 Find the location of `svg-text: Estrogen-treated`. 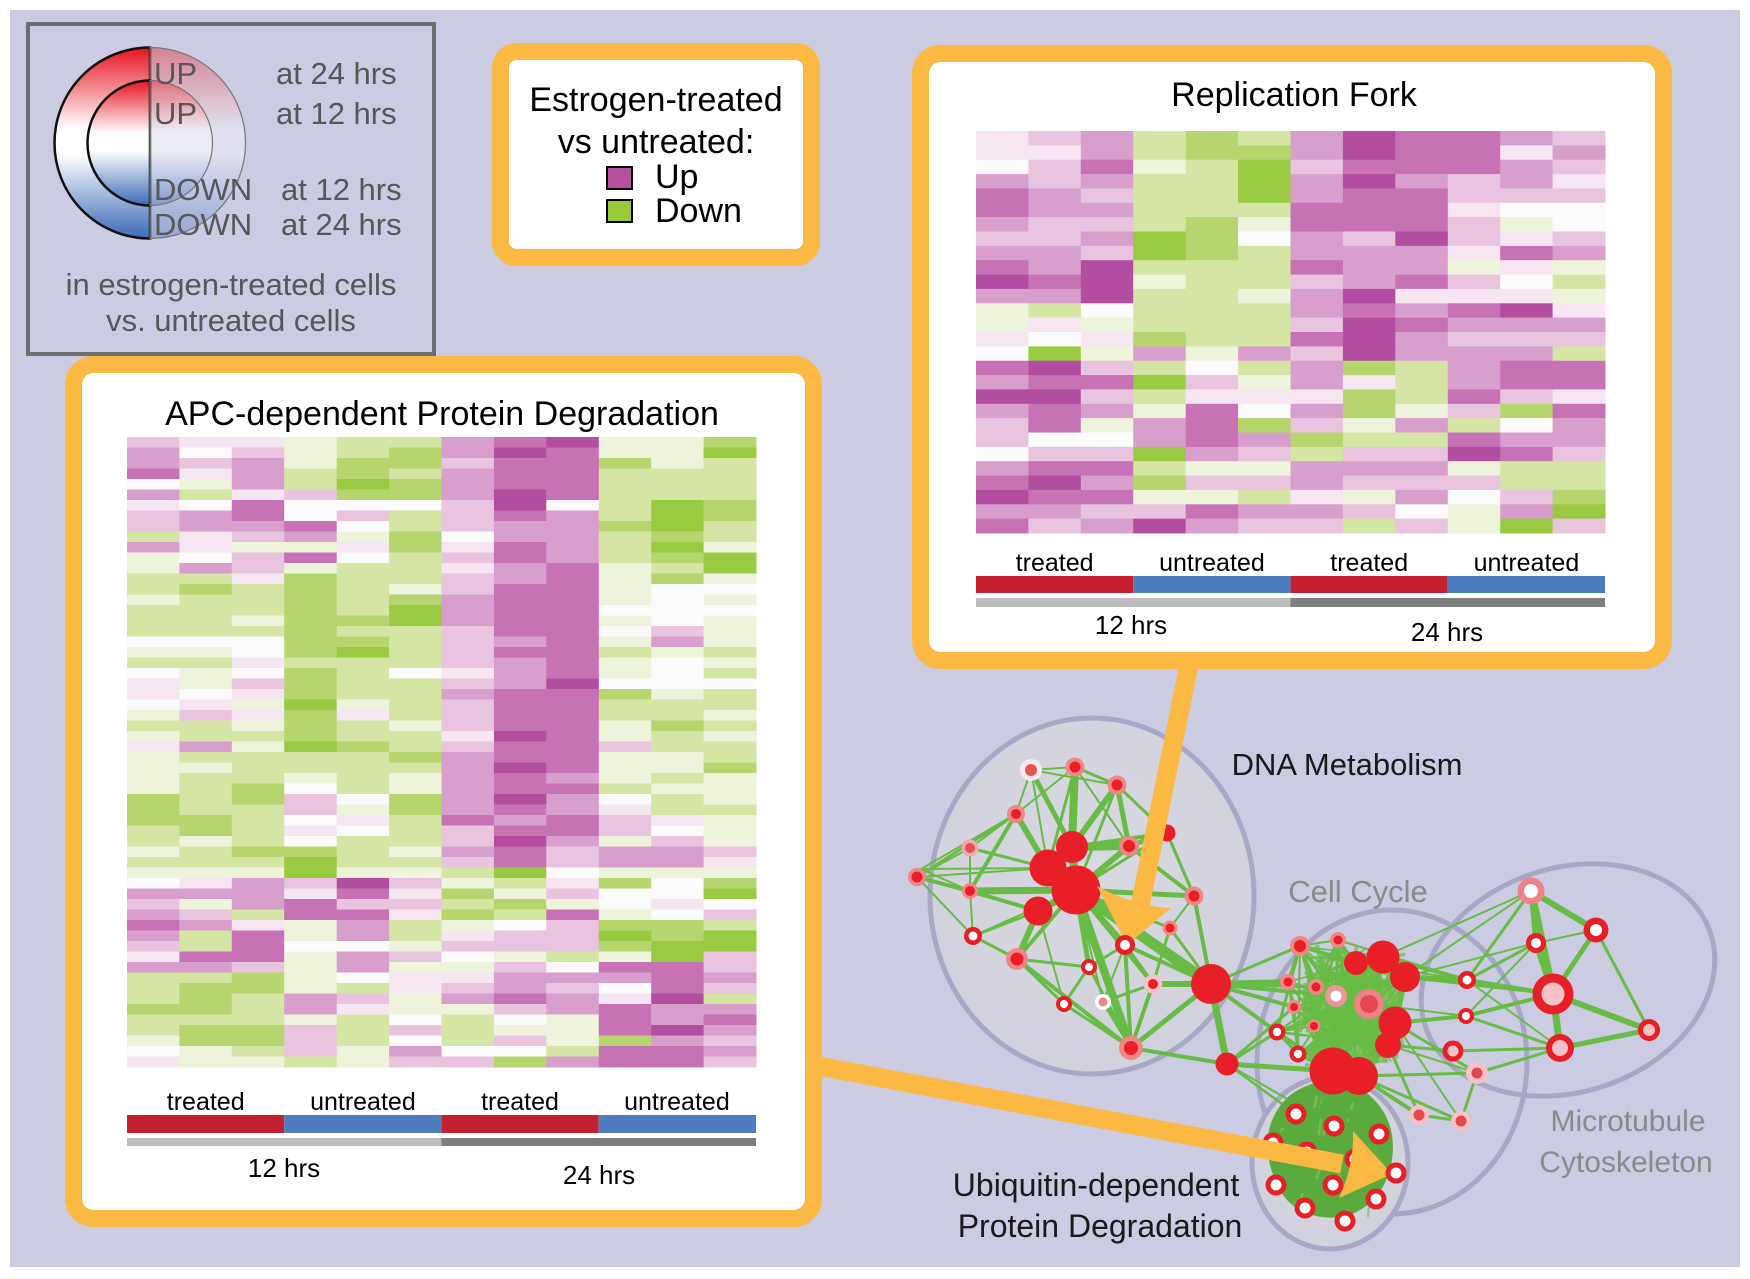

svg-text: Estrogen-treated is located at coordinates (655, 100).